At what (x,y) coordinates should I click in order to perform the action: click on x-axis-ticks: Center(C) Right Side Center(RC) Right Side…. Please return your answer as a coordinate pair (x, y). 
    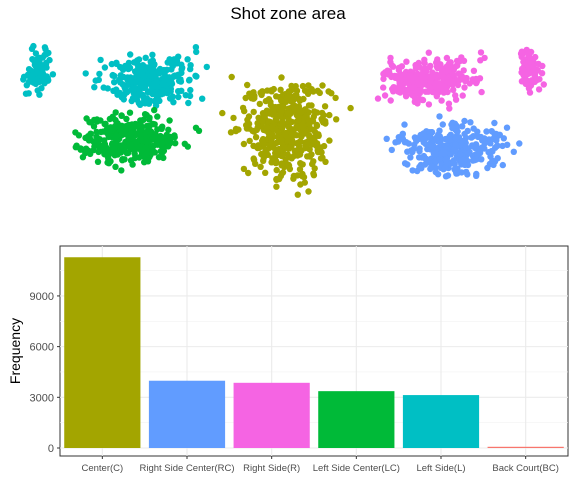
    Looking at the image, I should click on (320, 465).